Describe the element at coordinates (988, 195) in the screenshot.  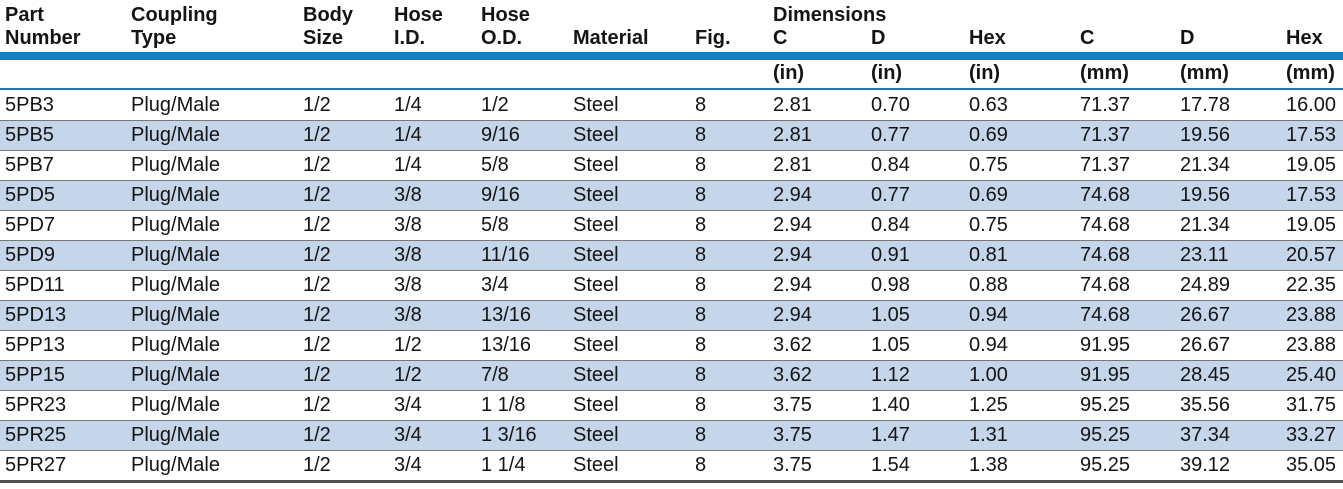
I see `cell-hex-in: 0.69` at that location.